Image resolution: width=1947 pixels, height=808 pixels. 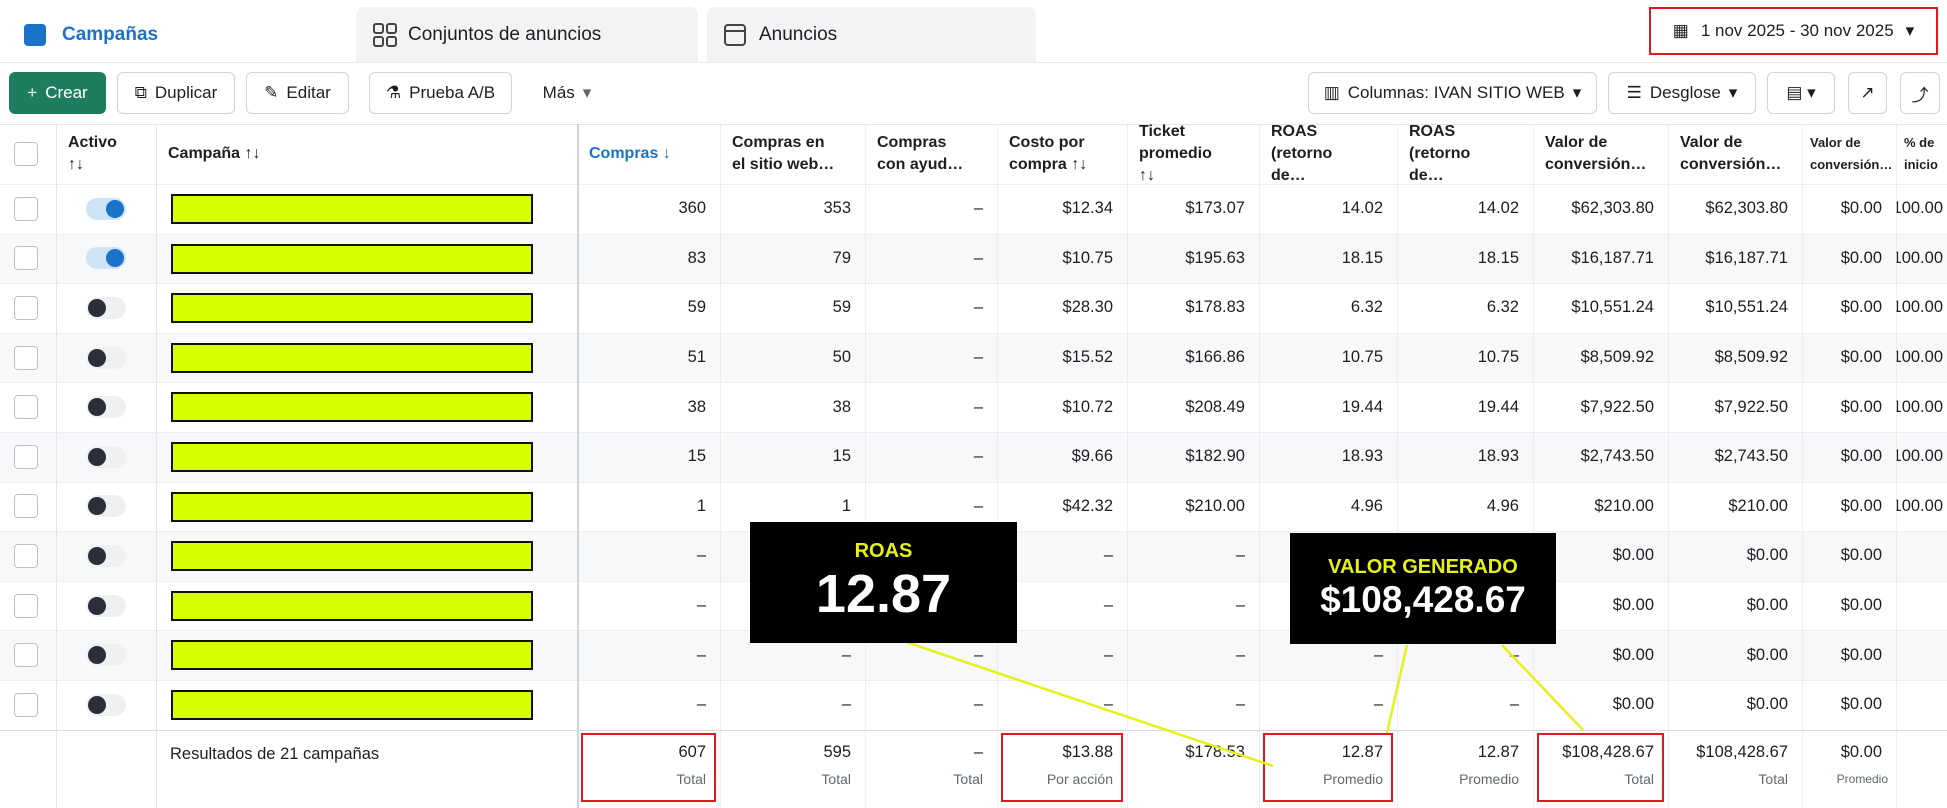 What do you see at coordinates (1498, 357) in the screenshot?
I see `table-cell: 10.75` at bounding box center [1498, 357].